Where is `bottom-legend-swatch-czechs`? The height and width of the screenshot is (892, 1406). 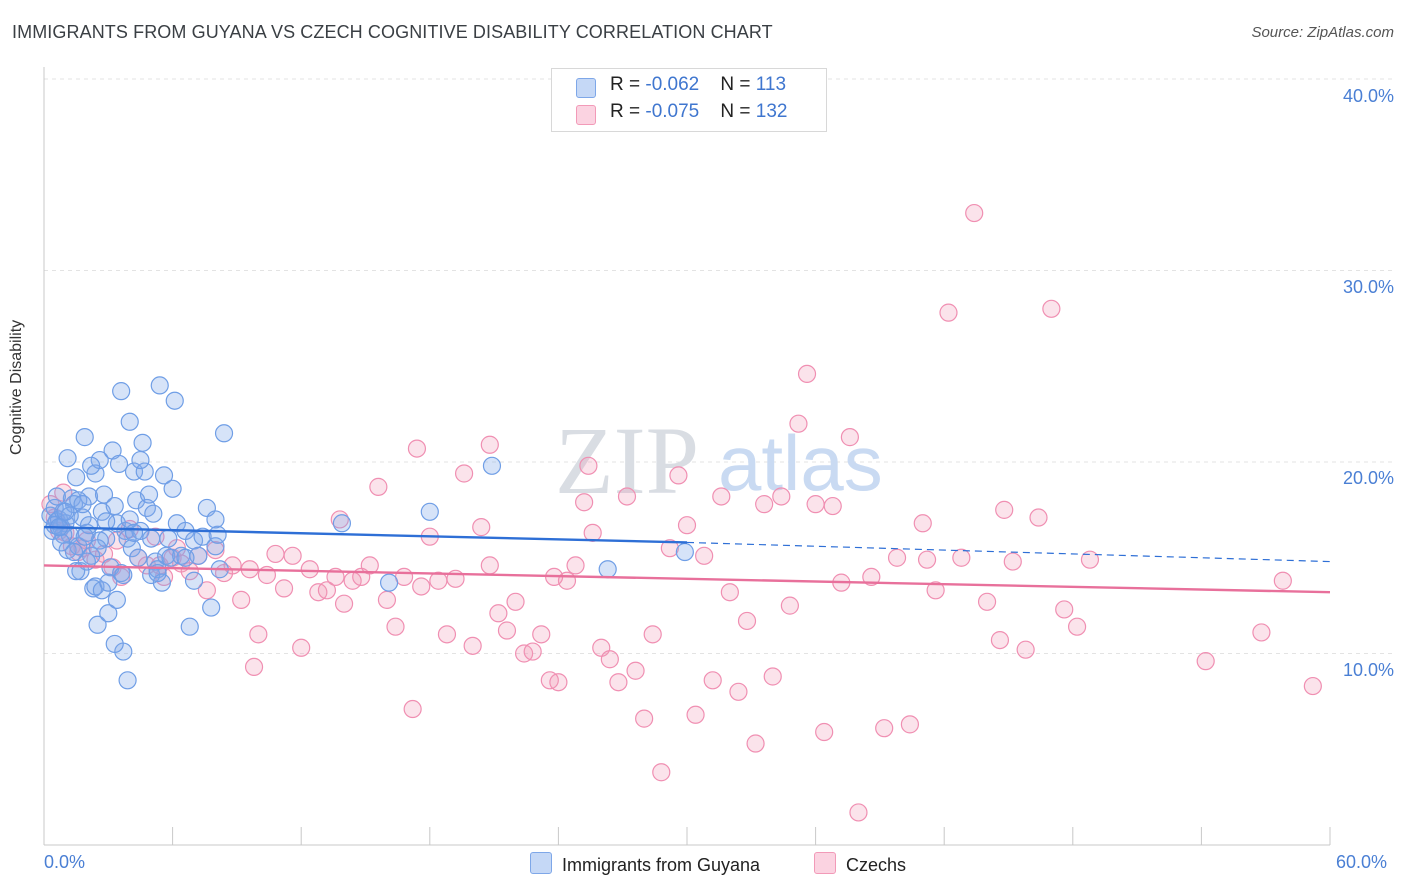 bottom-legend-swatch-czechs is located at coordinates (825, 863).